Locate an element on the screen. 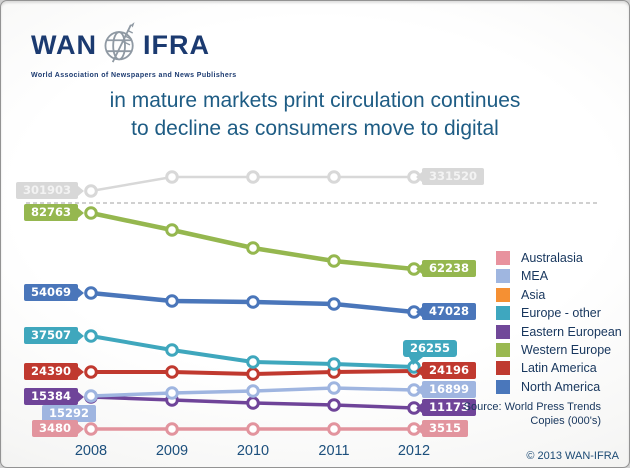 Image resolution: width=630 pixels, height=468 pixels. legend-row-latin-america: Latin America is located at coordinates (559, 368).